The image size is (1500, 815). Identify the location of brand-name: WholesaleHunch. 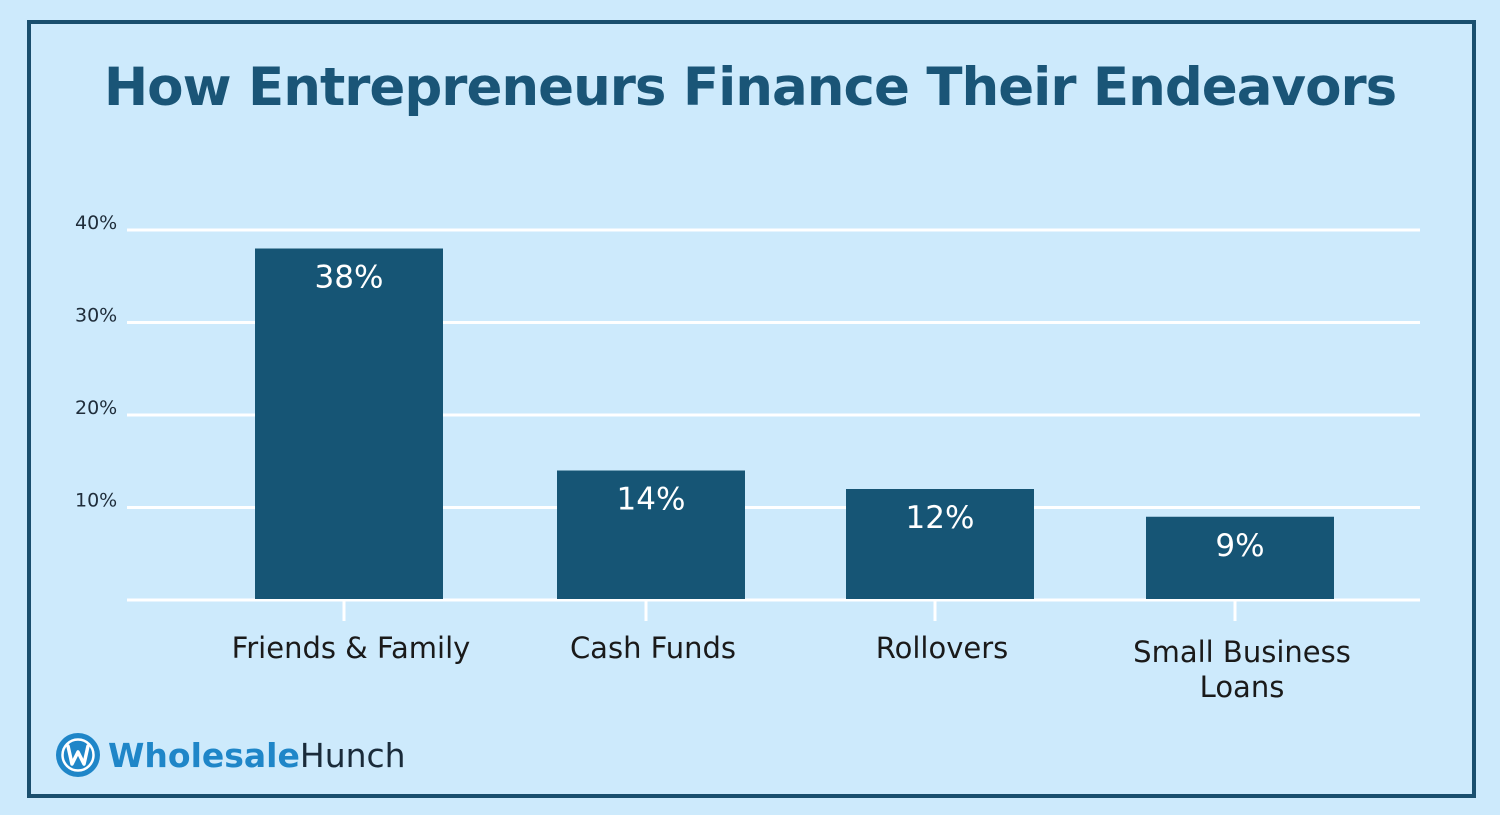
(257, 755).